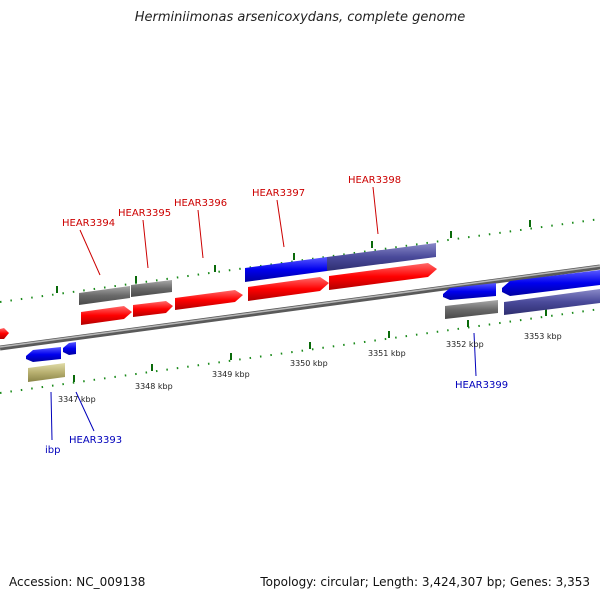 Image resolution: width=600 pixels, height=600 pixels. I want to click on gene-label-hear3398: HEAR3398, so click(374, 180).